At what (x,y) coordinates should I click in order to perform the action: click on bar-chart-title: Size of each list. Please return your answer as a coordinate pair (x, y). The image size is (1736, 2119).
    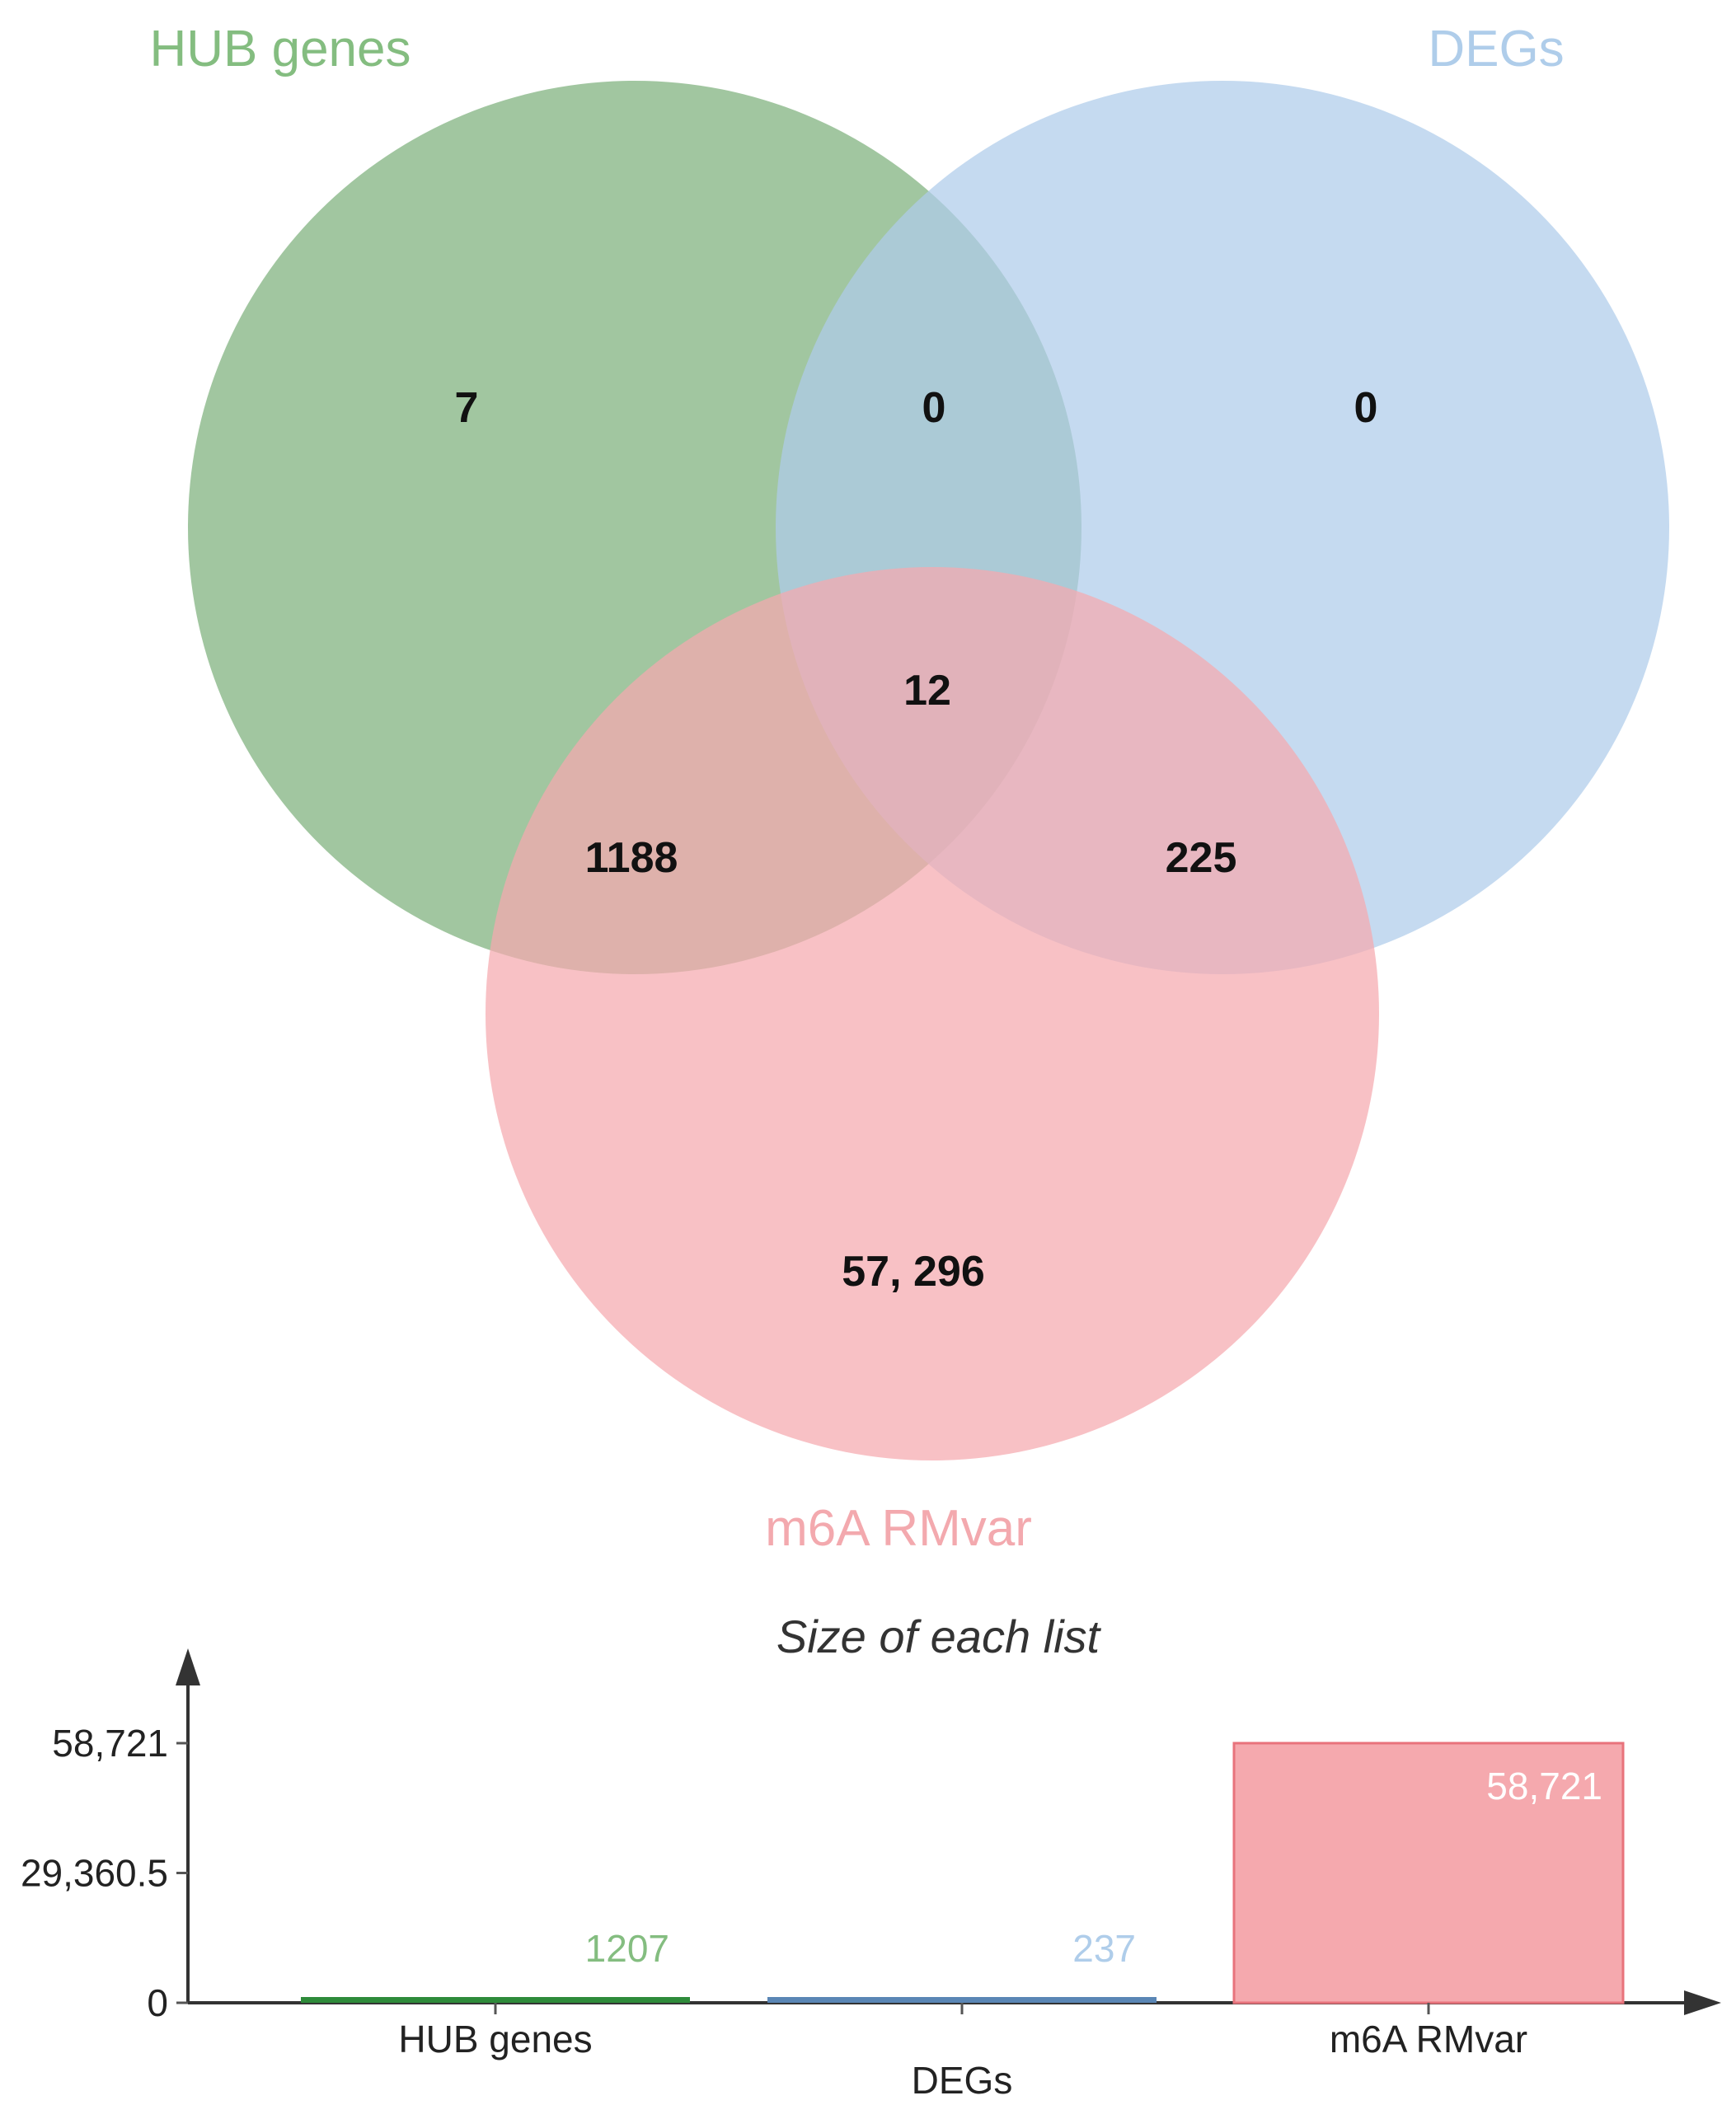
    Looking at the image, I should click on (939, 1636).